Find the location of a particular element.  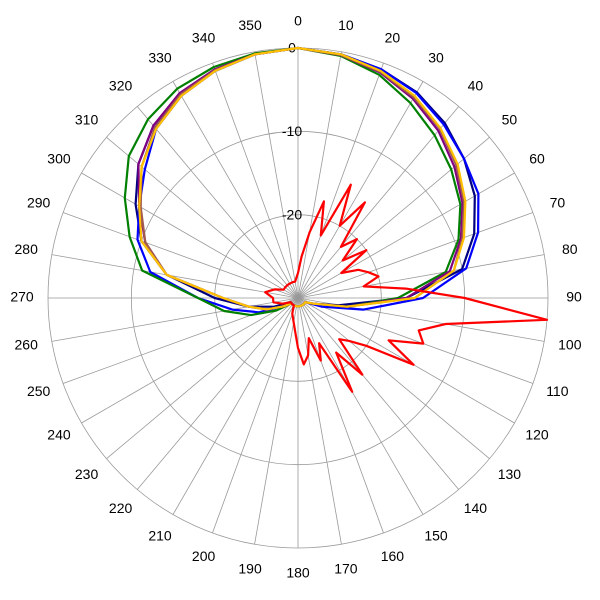

angle-label: 180 is located at coordinates (298, 573).